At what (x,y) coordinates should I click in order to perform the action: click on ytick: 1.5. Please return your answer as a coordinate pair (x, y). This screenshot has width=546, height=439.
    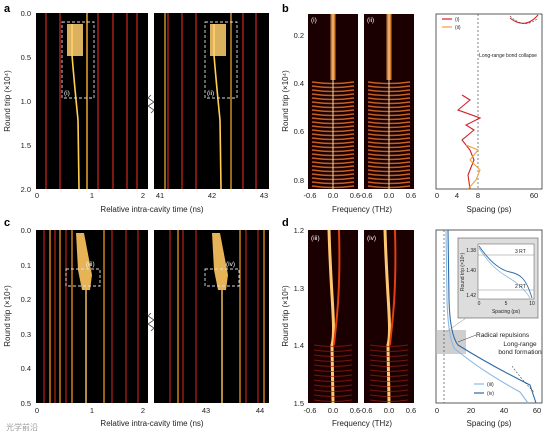
    Looking at the image, I should click on (26, 145).